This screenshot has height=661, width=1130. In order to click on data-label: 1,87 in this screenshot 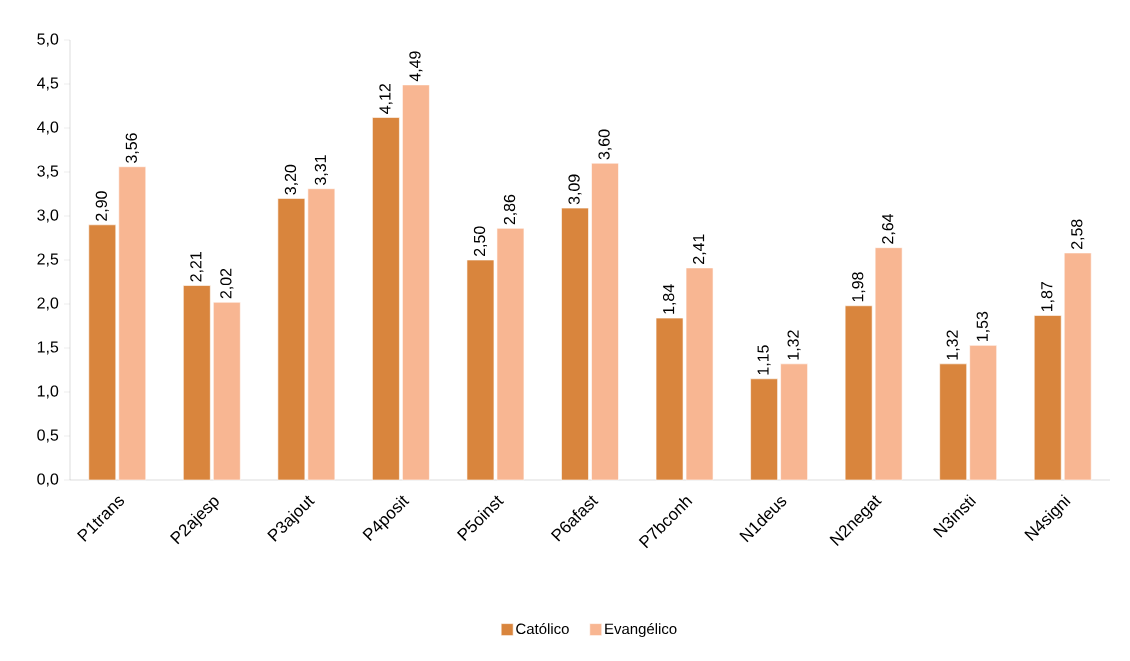, I will do `click(1048, 297)`.